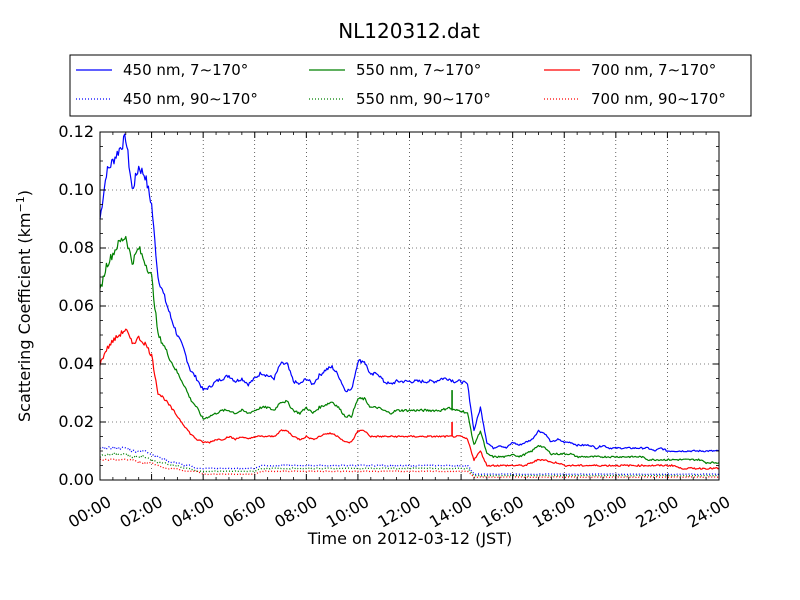  I want to click on x-tick-label: 06:00, so click(244, 512).